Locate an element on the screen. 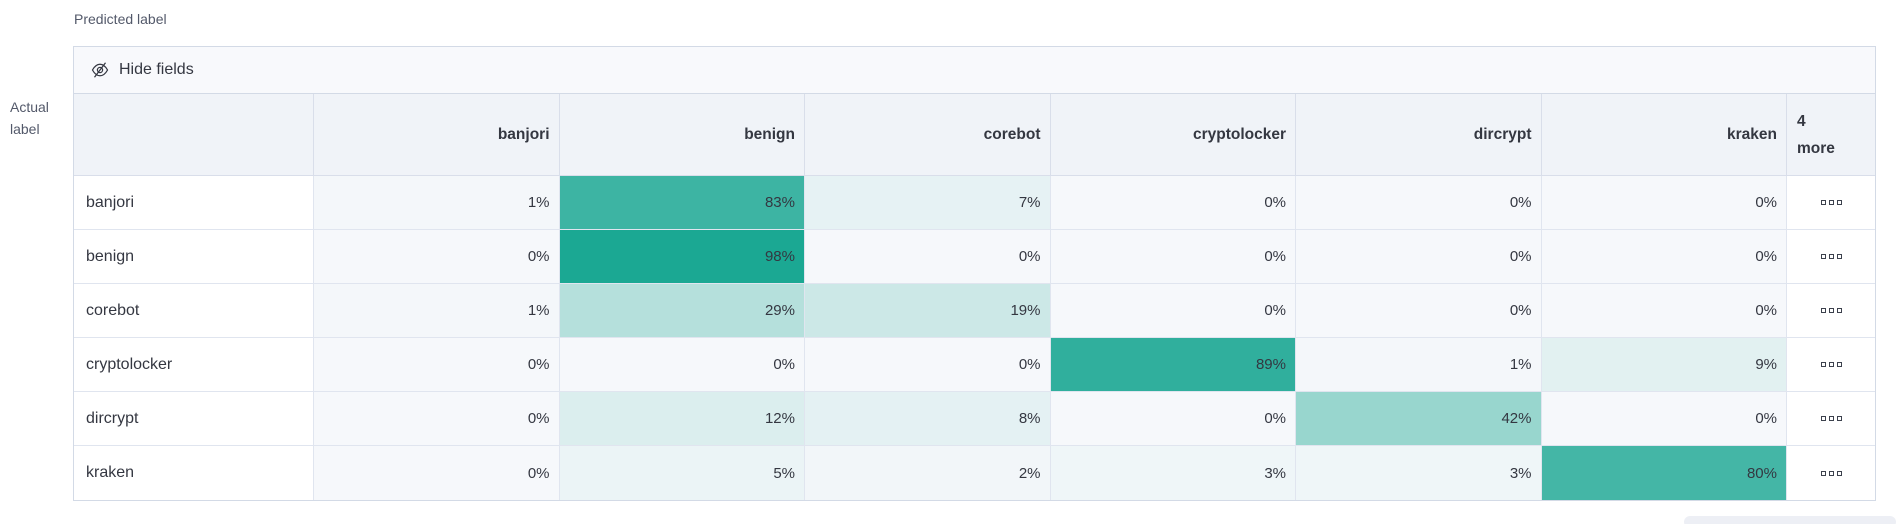  header-corner-cell is located at coordinates (194, 135).